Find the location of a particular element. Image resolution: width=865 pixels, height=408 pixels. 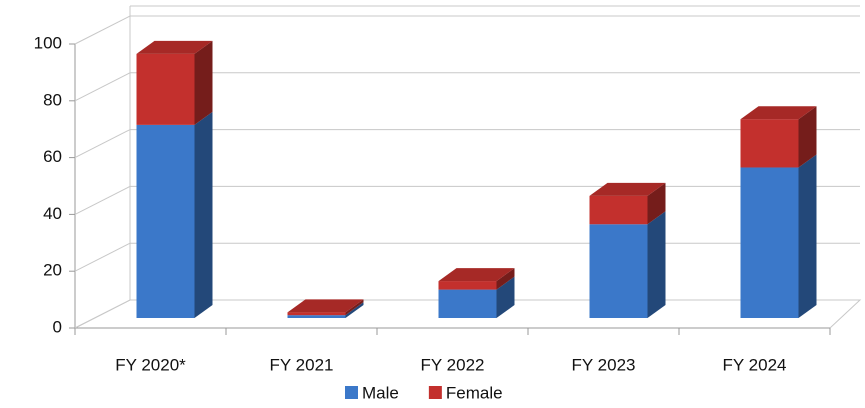

legend-label: Female is located at coordinates (474, 392).